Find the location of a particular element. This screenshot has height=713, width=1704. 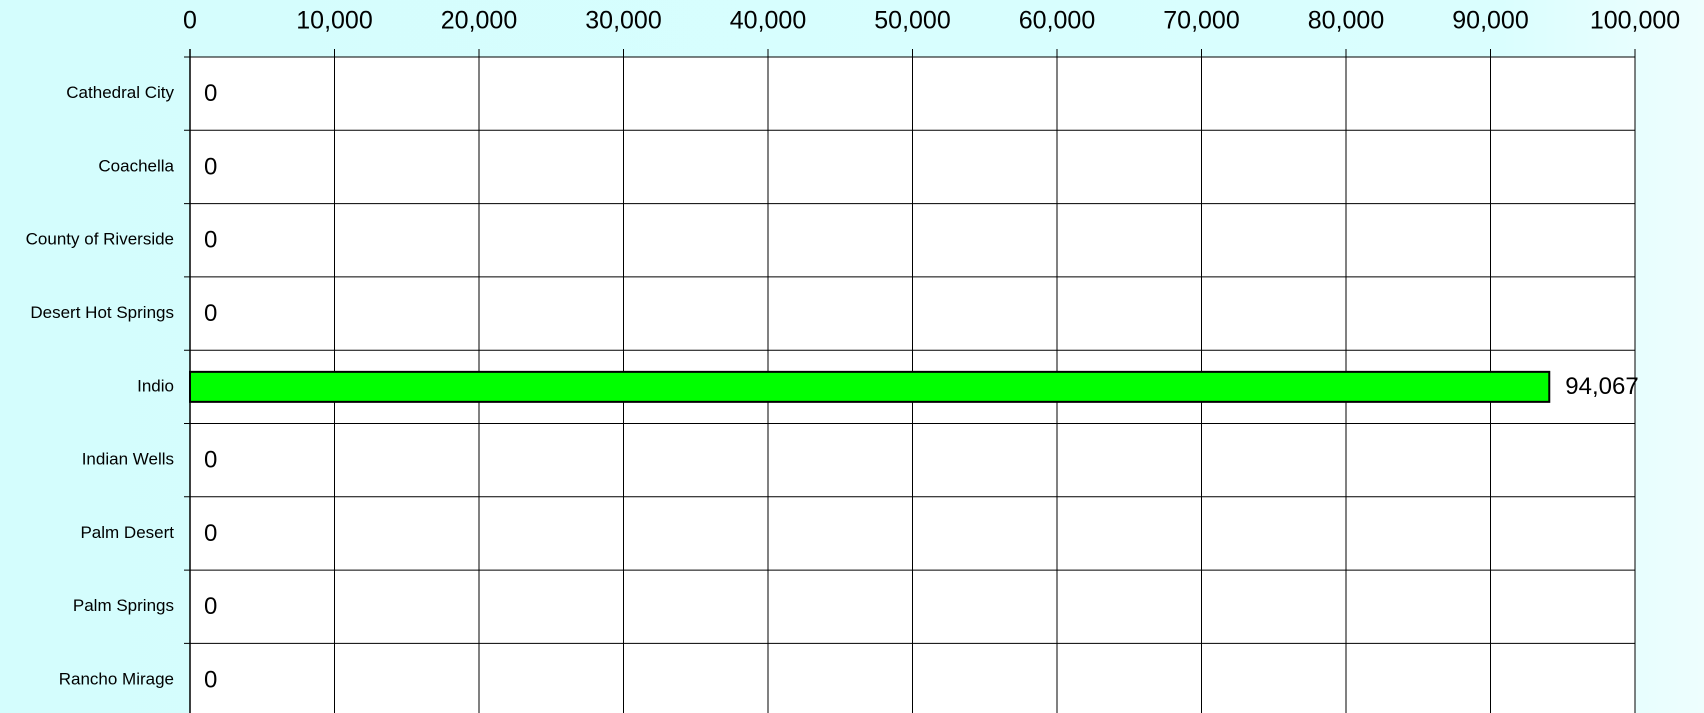

y-tick-label: Indio is located at coordinates (155, 385).